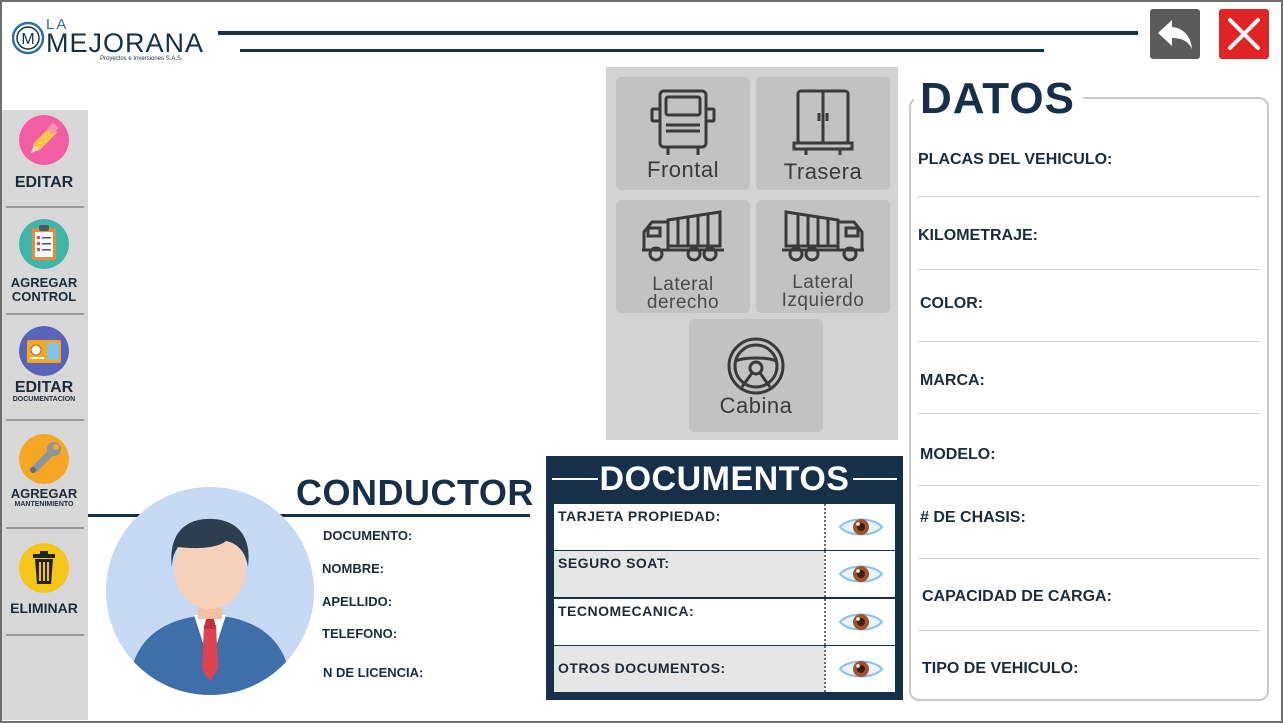 The width and height of the screenshot is (1283, 723). I want to click on truck-side-left-icon, so click(823, 236).